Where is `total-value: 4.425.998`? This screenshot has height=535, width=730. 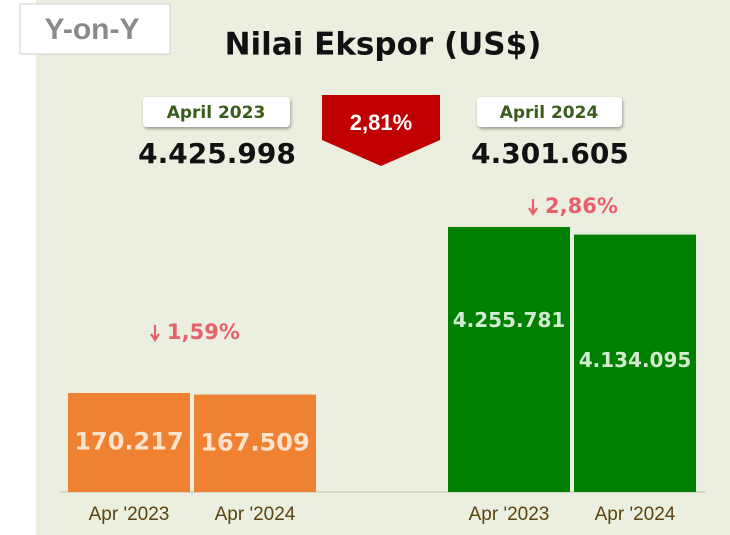 total-value: 4.425.998 is located at coordinates (217, 153).